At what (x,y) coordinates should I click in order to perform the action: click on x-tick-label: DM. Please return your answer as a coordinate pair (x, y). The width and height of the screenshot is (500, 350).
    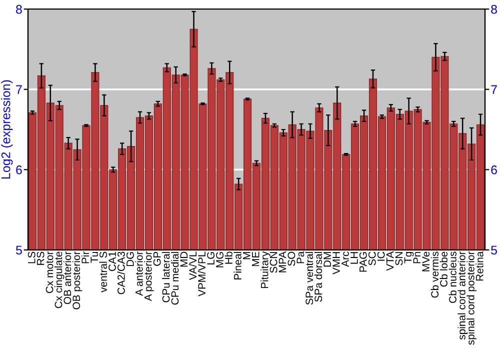
    Looking at the image, I should click on (327, 259).